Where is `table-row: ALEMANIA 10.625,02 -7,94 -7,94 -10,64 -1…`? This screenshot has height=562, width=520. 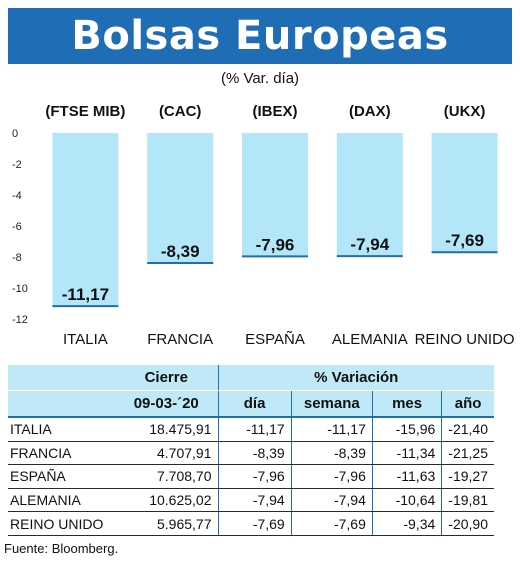
table-row: ALEMANIA 10.625,02 -7,94 -7,94 -10,64 -1… is located at coordinates (251, 500).